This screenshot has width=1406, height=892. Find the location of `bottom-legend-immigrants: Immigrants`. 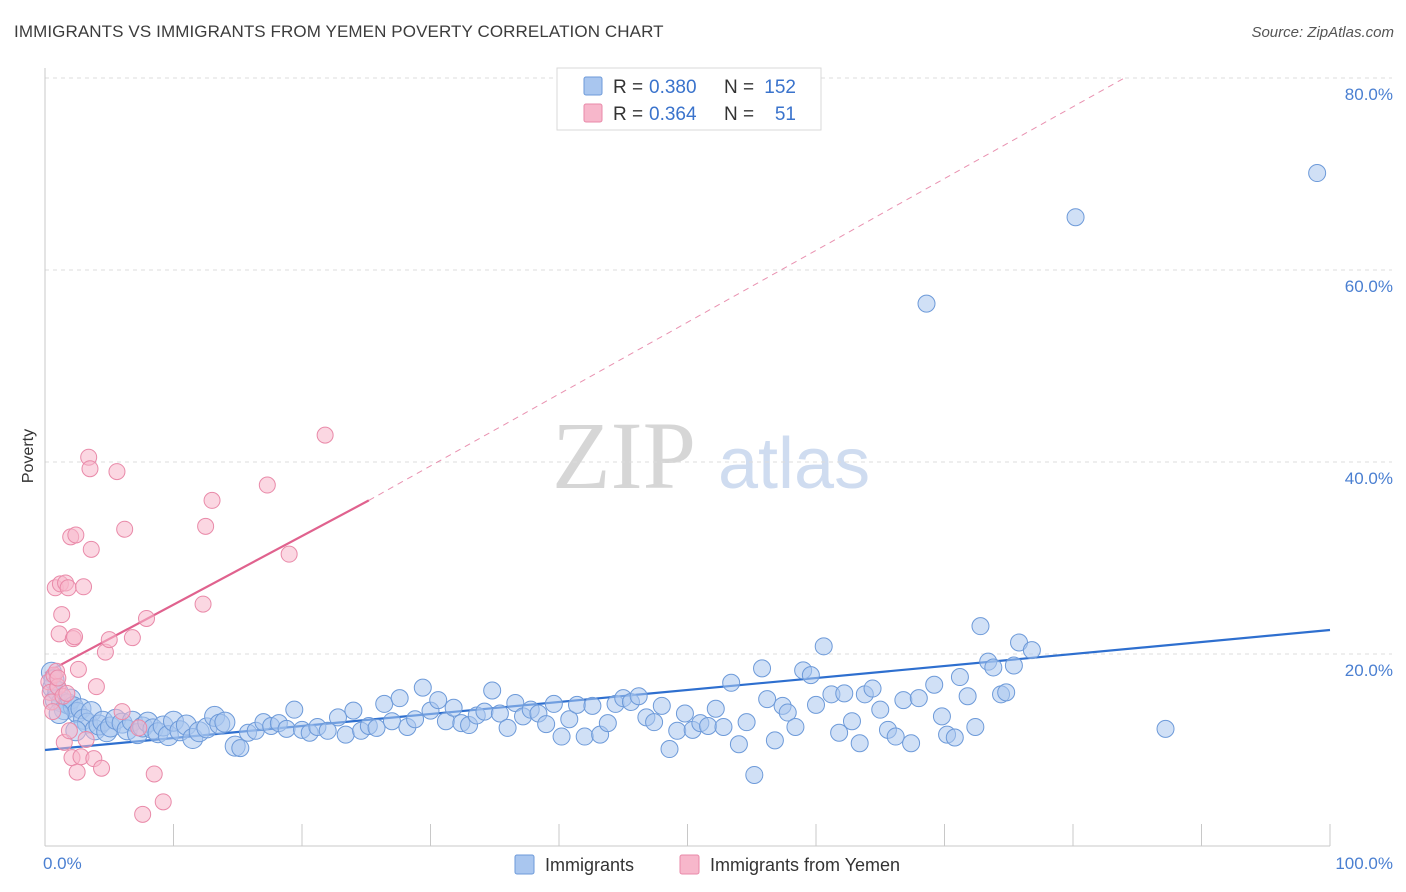

bottom-legend-immigrants: Immigrants is located at coordinates (589, 865).